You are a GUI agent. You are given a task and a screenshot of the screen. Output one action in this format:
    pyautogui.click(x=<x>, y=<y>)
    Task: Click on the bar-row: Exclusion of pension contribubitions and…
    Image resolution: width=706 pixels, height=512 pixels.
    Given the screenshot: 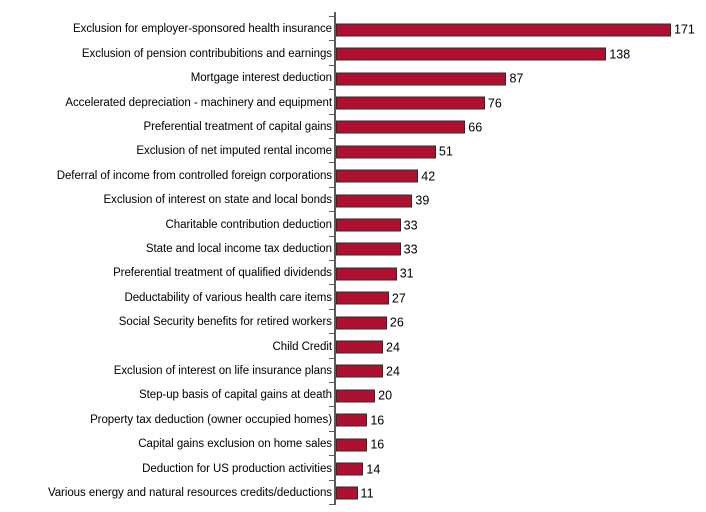 What is the action you would take?
    pyautogui.click(x=353, y=54)
    